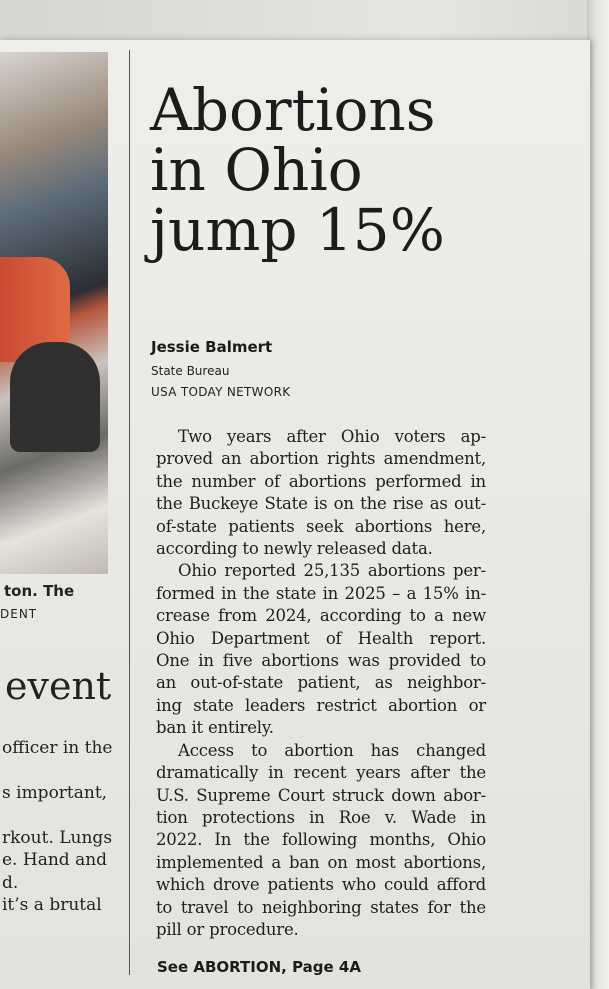  I want to click on adjacent-line: rkout. Lungs, so click(57, 838).